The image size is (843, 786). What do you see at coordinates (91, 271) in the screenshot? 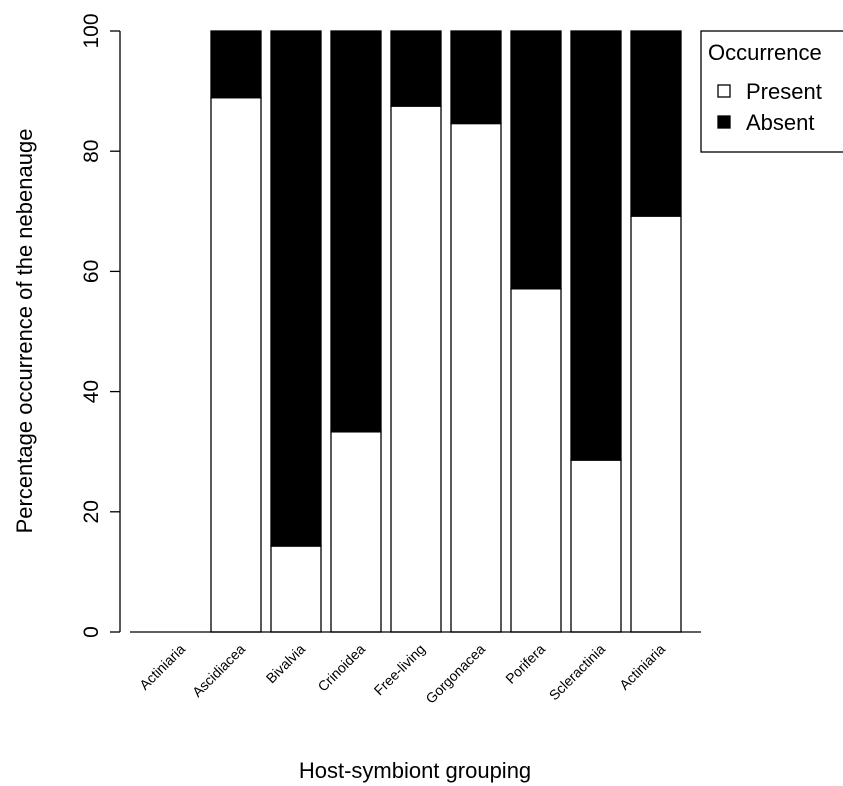
I see `y-tick-label: 60` at bounding box center [91, 271].